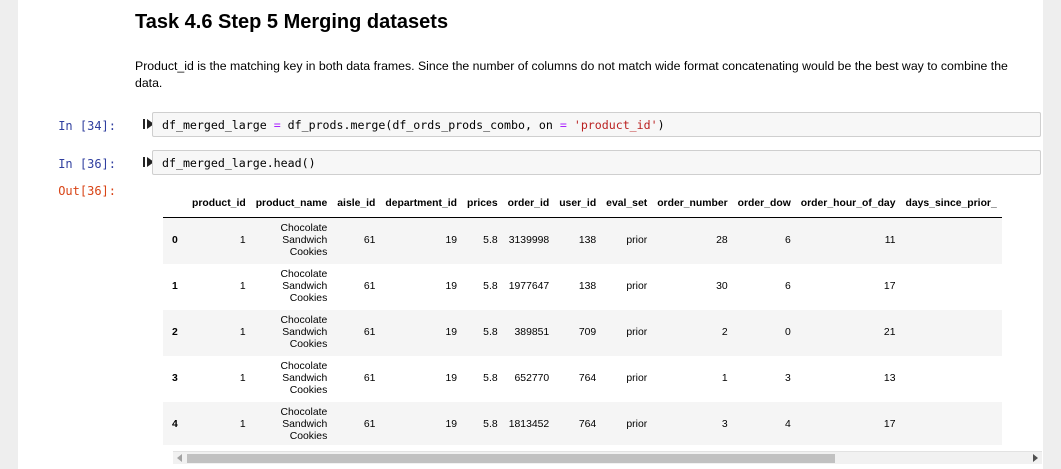  I want to click on row-index: 3, so click(175, 378).